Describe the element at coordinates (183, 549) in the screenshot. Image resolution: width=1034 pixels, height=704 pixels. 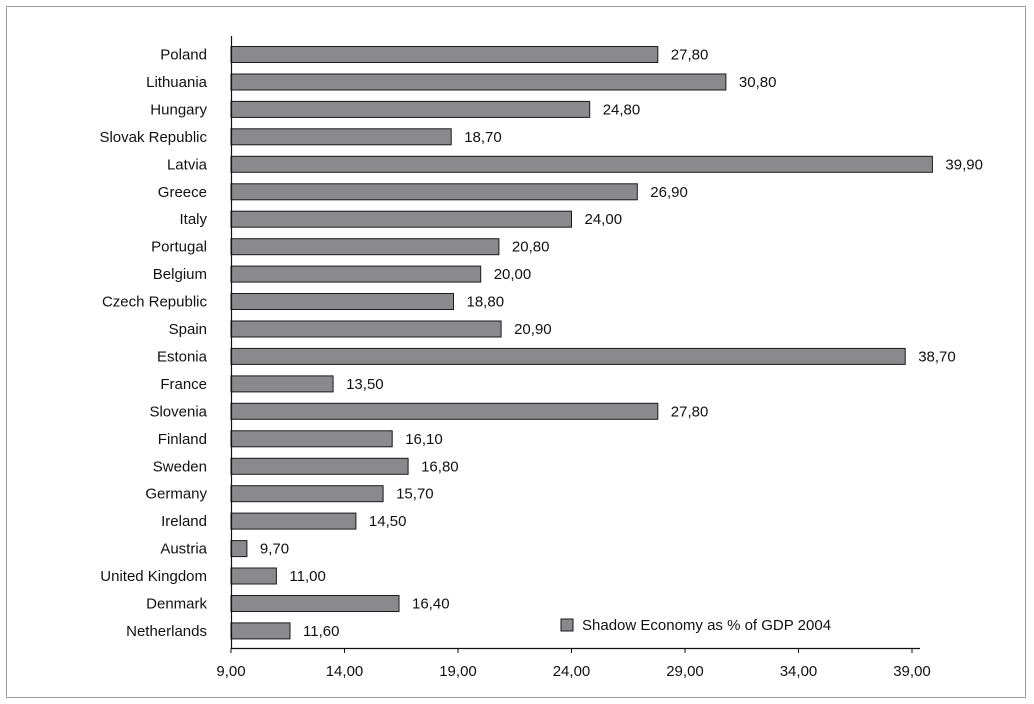
I see `category-label: Austria` at that location.